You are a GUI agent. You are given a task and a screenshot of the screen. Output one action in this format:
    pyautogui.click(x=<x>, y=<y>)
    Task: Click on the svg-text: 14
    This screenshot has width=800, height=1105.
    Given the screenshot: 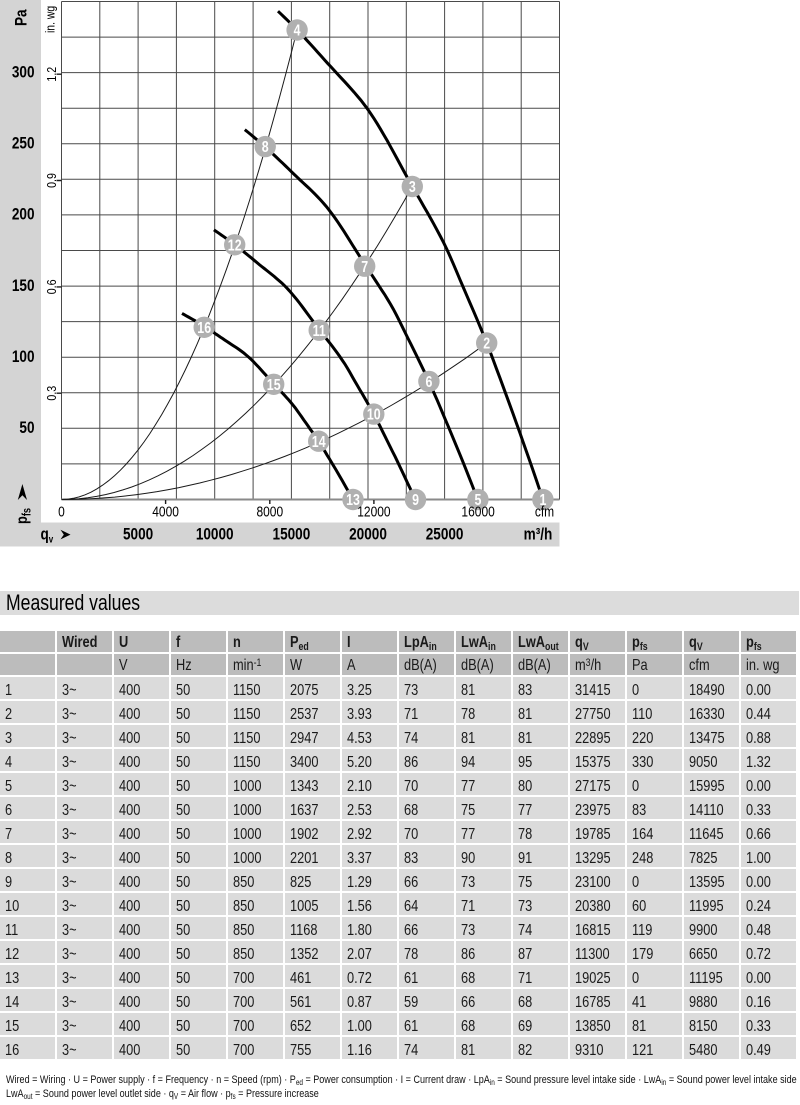 What is the action you would take?
    pyautogui.click(x=319, y=441)
    